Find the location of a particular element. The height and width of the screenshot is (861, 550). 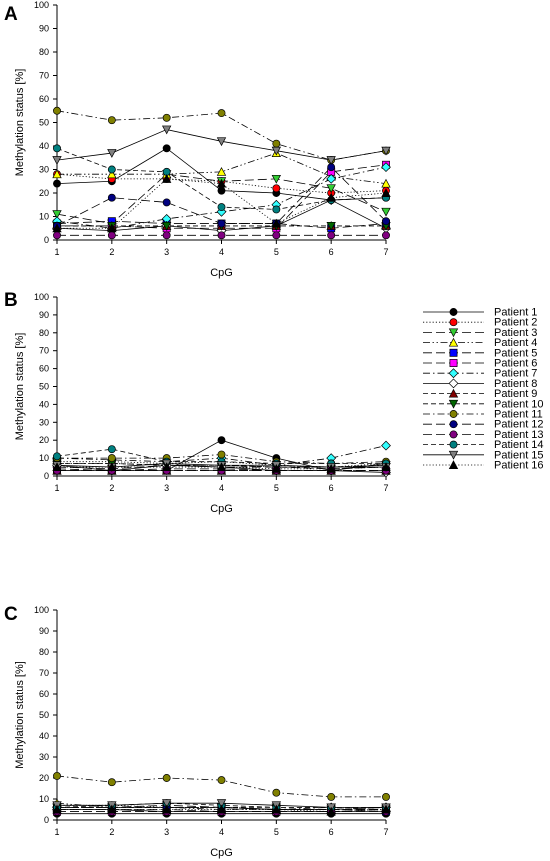

x-tick-label: 2 is located at coordinates (111, 832).